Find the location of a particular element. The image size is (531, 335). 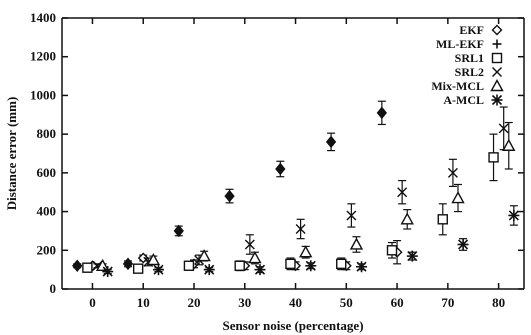

legend-entry: SRL1 is located at coordinates (479, 58).